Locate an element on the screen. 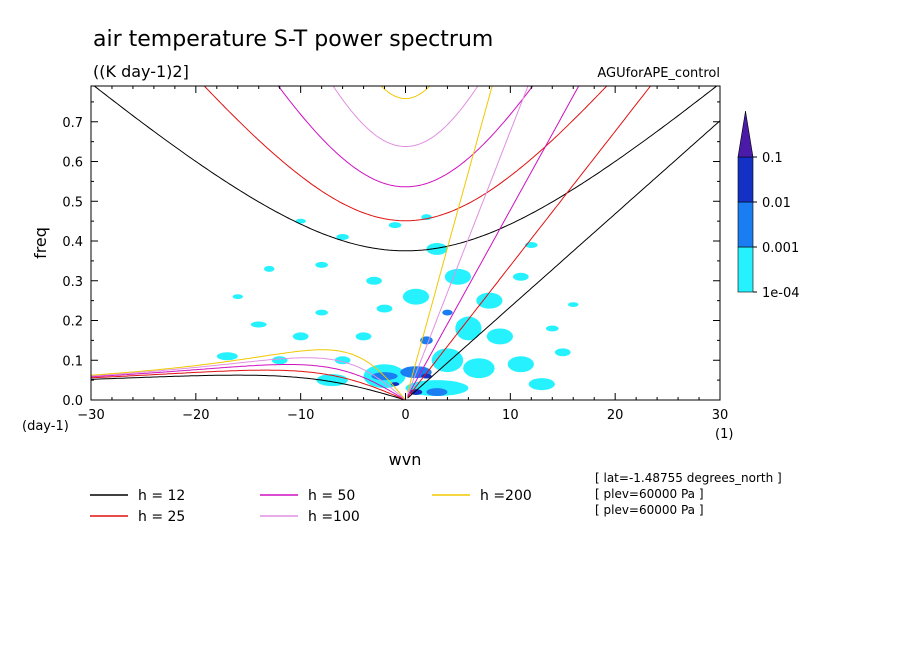 The width and height of the screenshot is (904, 654). chart-units: ((K day-1)2] is located at coordinates (141, 71).